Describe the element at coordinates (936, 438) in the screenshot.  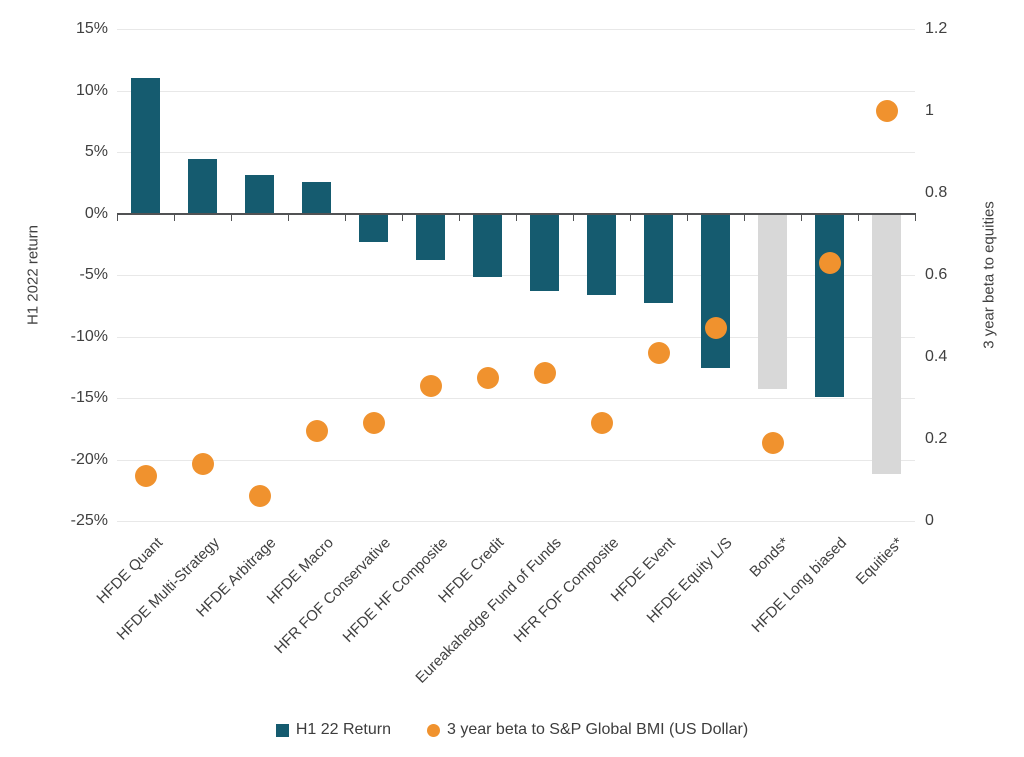
I see `right-axis-tick-label: 0.2` at that location.